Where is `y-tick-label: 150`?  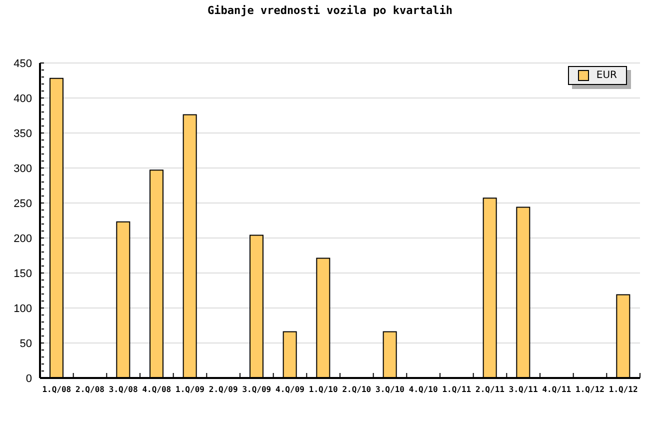 y-tick-label: 150 is located at coordinates (23, 274).